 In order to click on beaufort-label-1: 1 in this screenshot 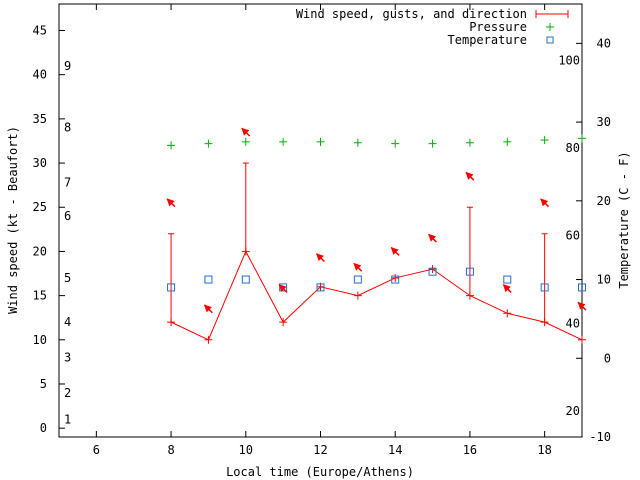, I will do `click(67, 419)`.